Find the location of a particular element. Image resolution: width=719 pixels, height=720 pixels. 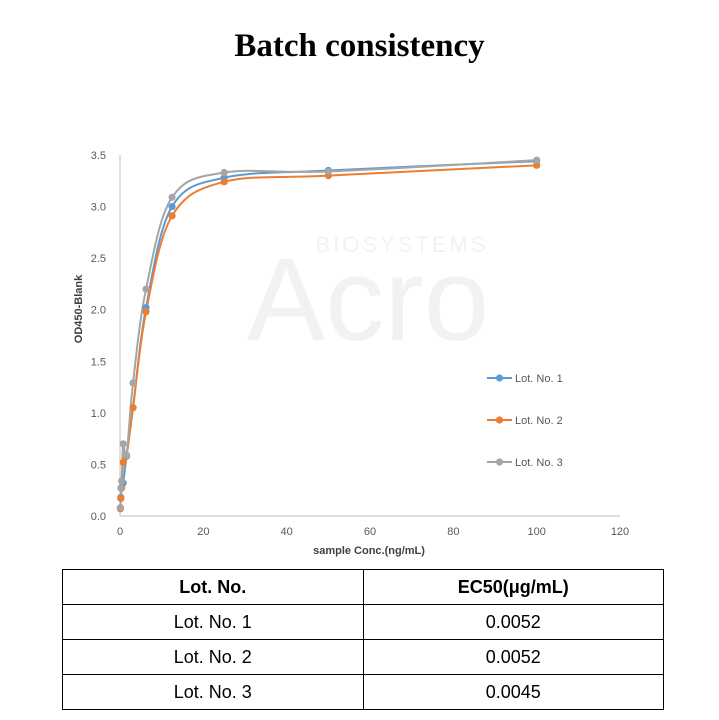

watermark-brand: Acro is located at coordinates (368, 300).